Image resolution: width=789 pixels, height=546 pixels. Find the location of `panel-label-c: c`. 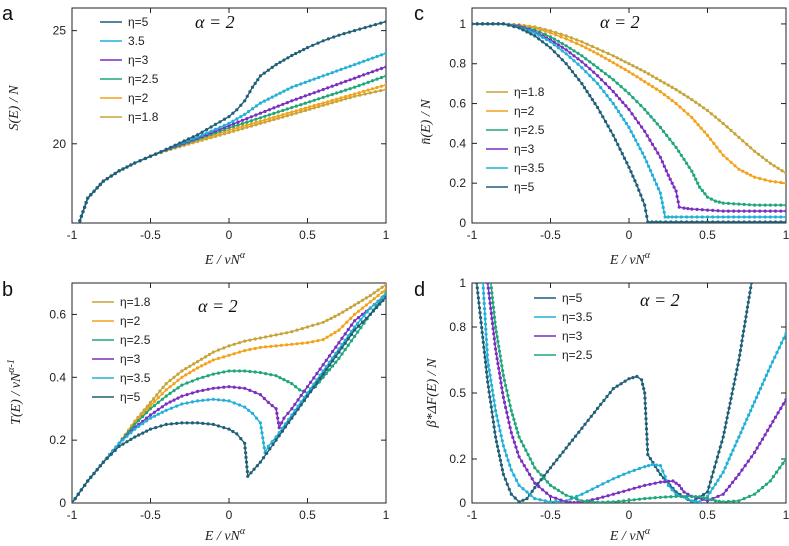

panel-label-c: c is located at coordinates (419, 14).